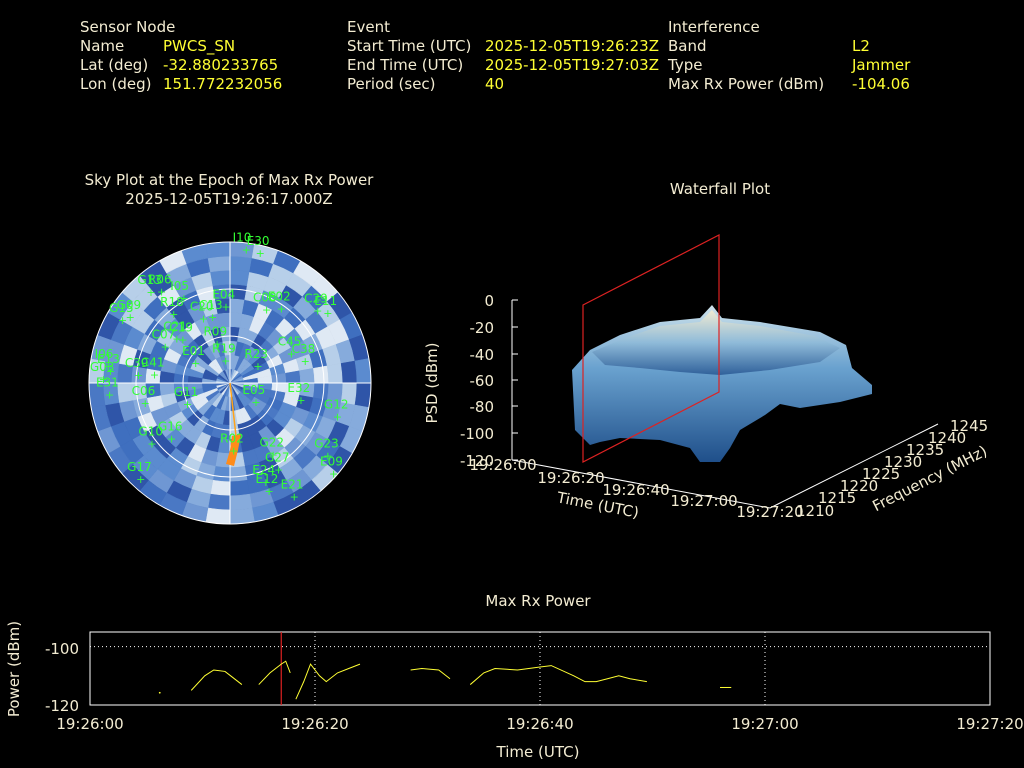  What do you see at coordinates (489, 301) in the screenshot?
I see `waterfall-z-tick: 0` at bounding box center [489, 301].